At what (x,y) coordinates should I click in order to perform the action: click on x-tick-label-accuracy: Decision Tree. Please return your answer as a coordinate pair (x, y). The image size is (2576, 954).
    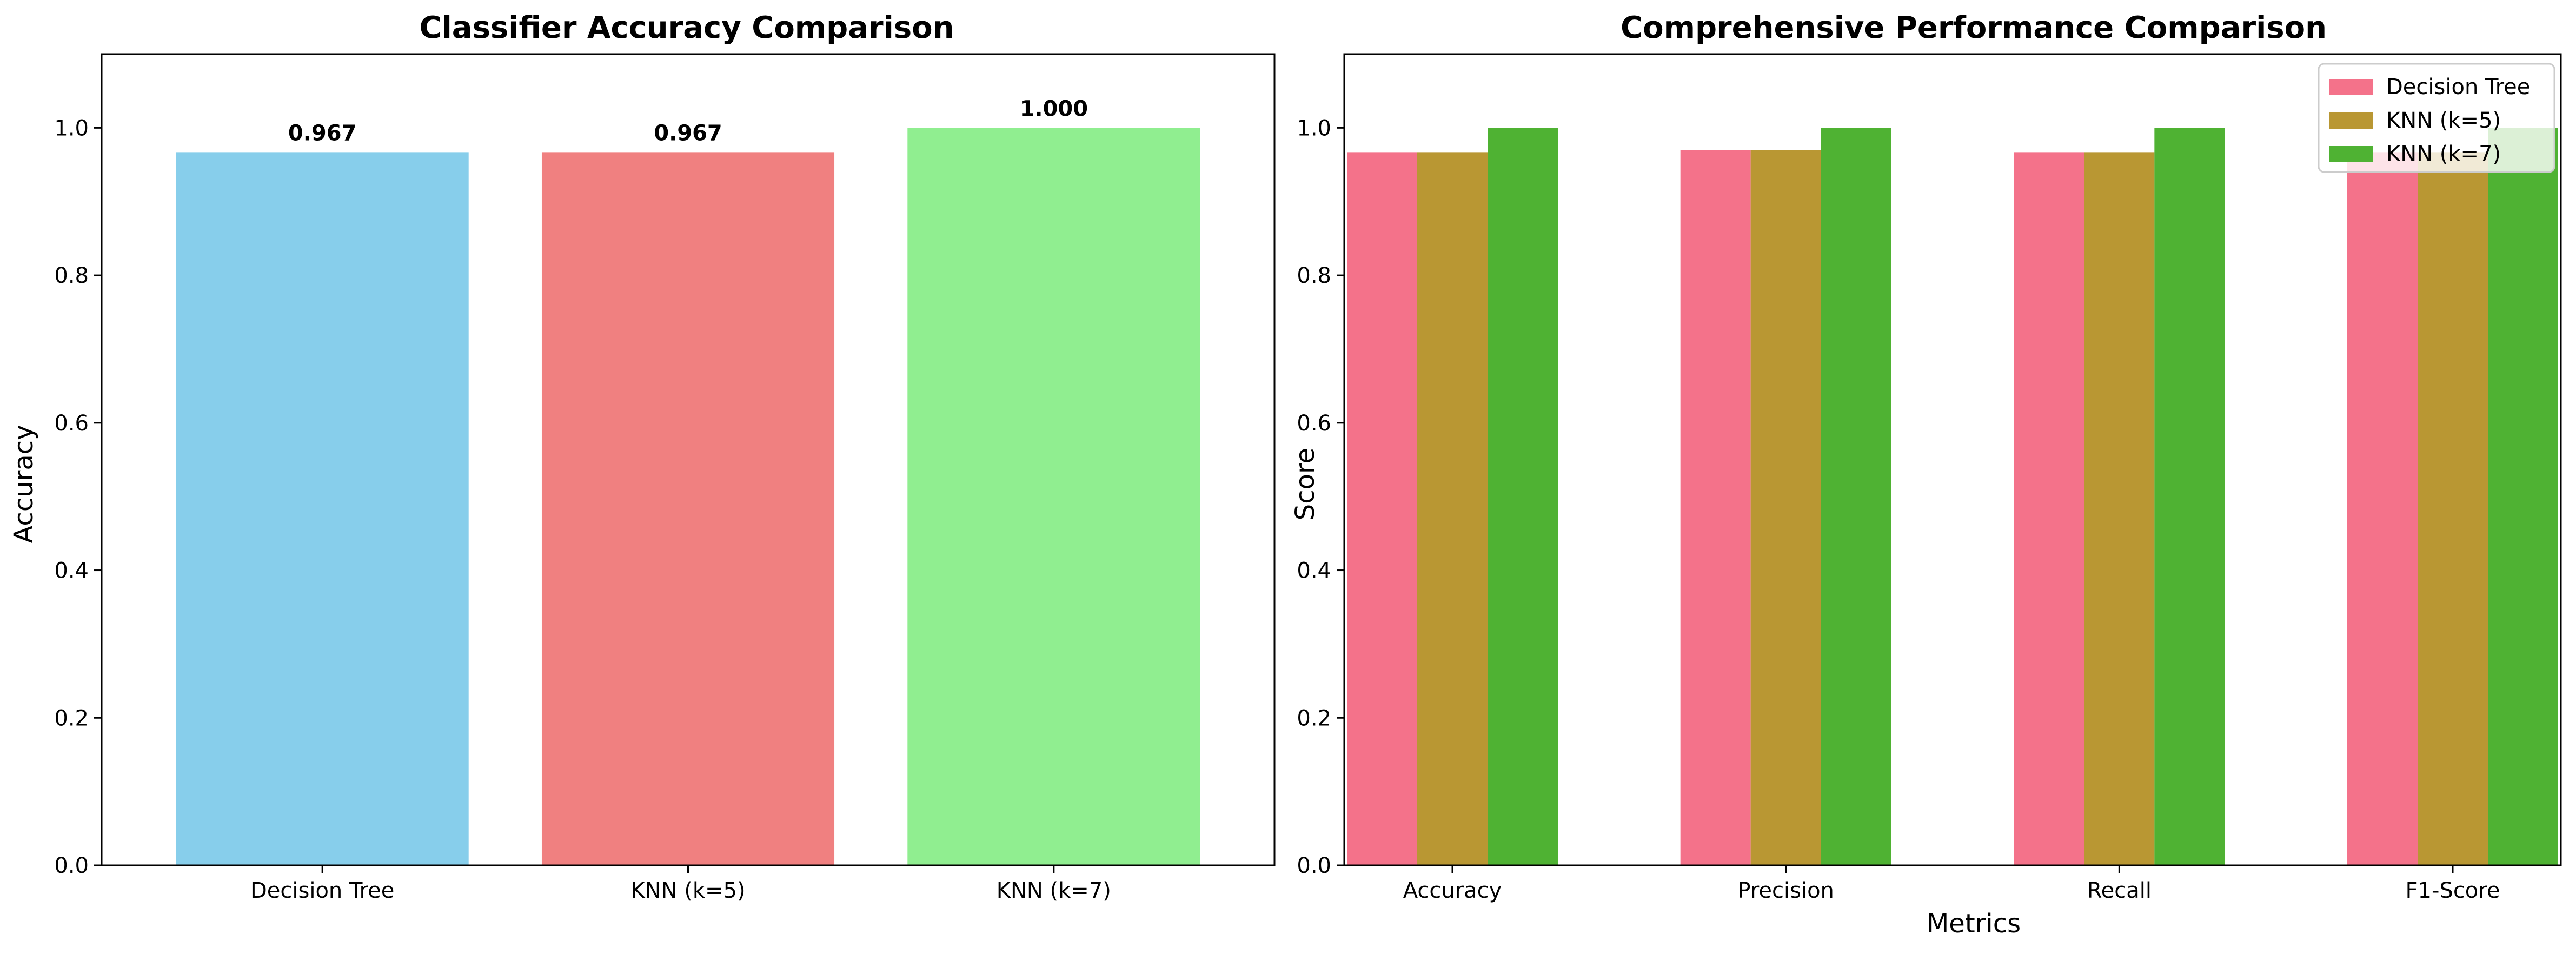
    Looking at the image, I should click on (322, 891).